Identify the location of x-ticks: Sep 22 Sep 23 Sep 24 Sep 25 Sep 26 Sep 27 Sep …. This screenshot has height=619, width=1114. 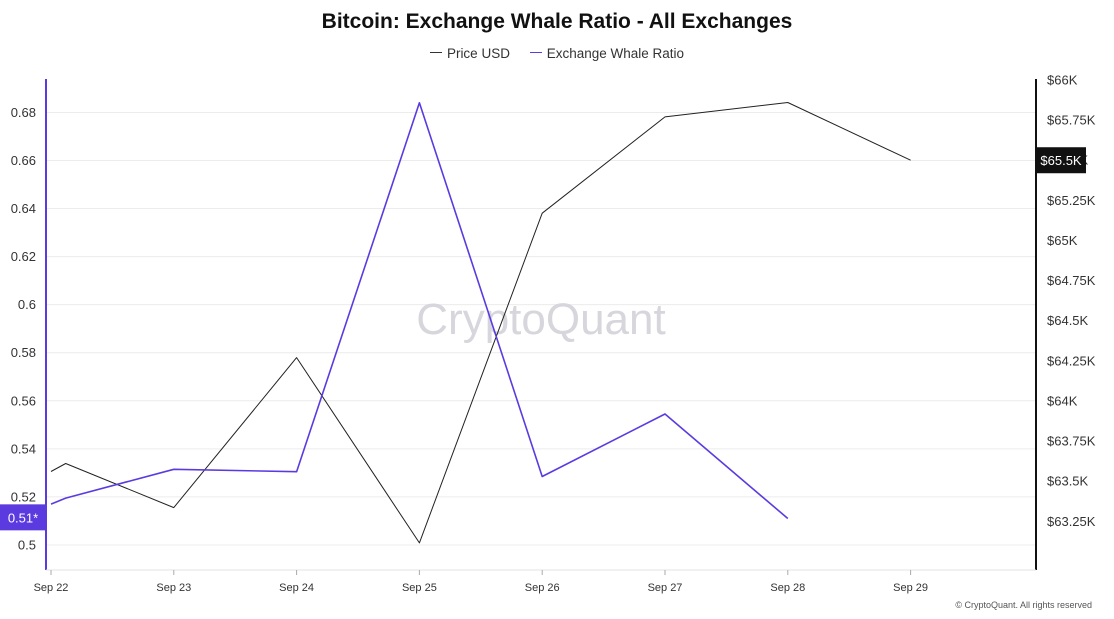
(481, 582).